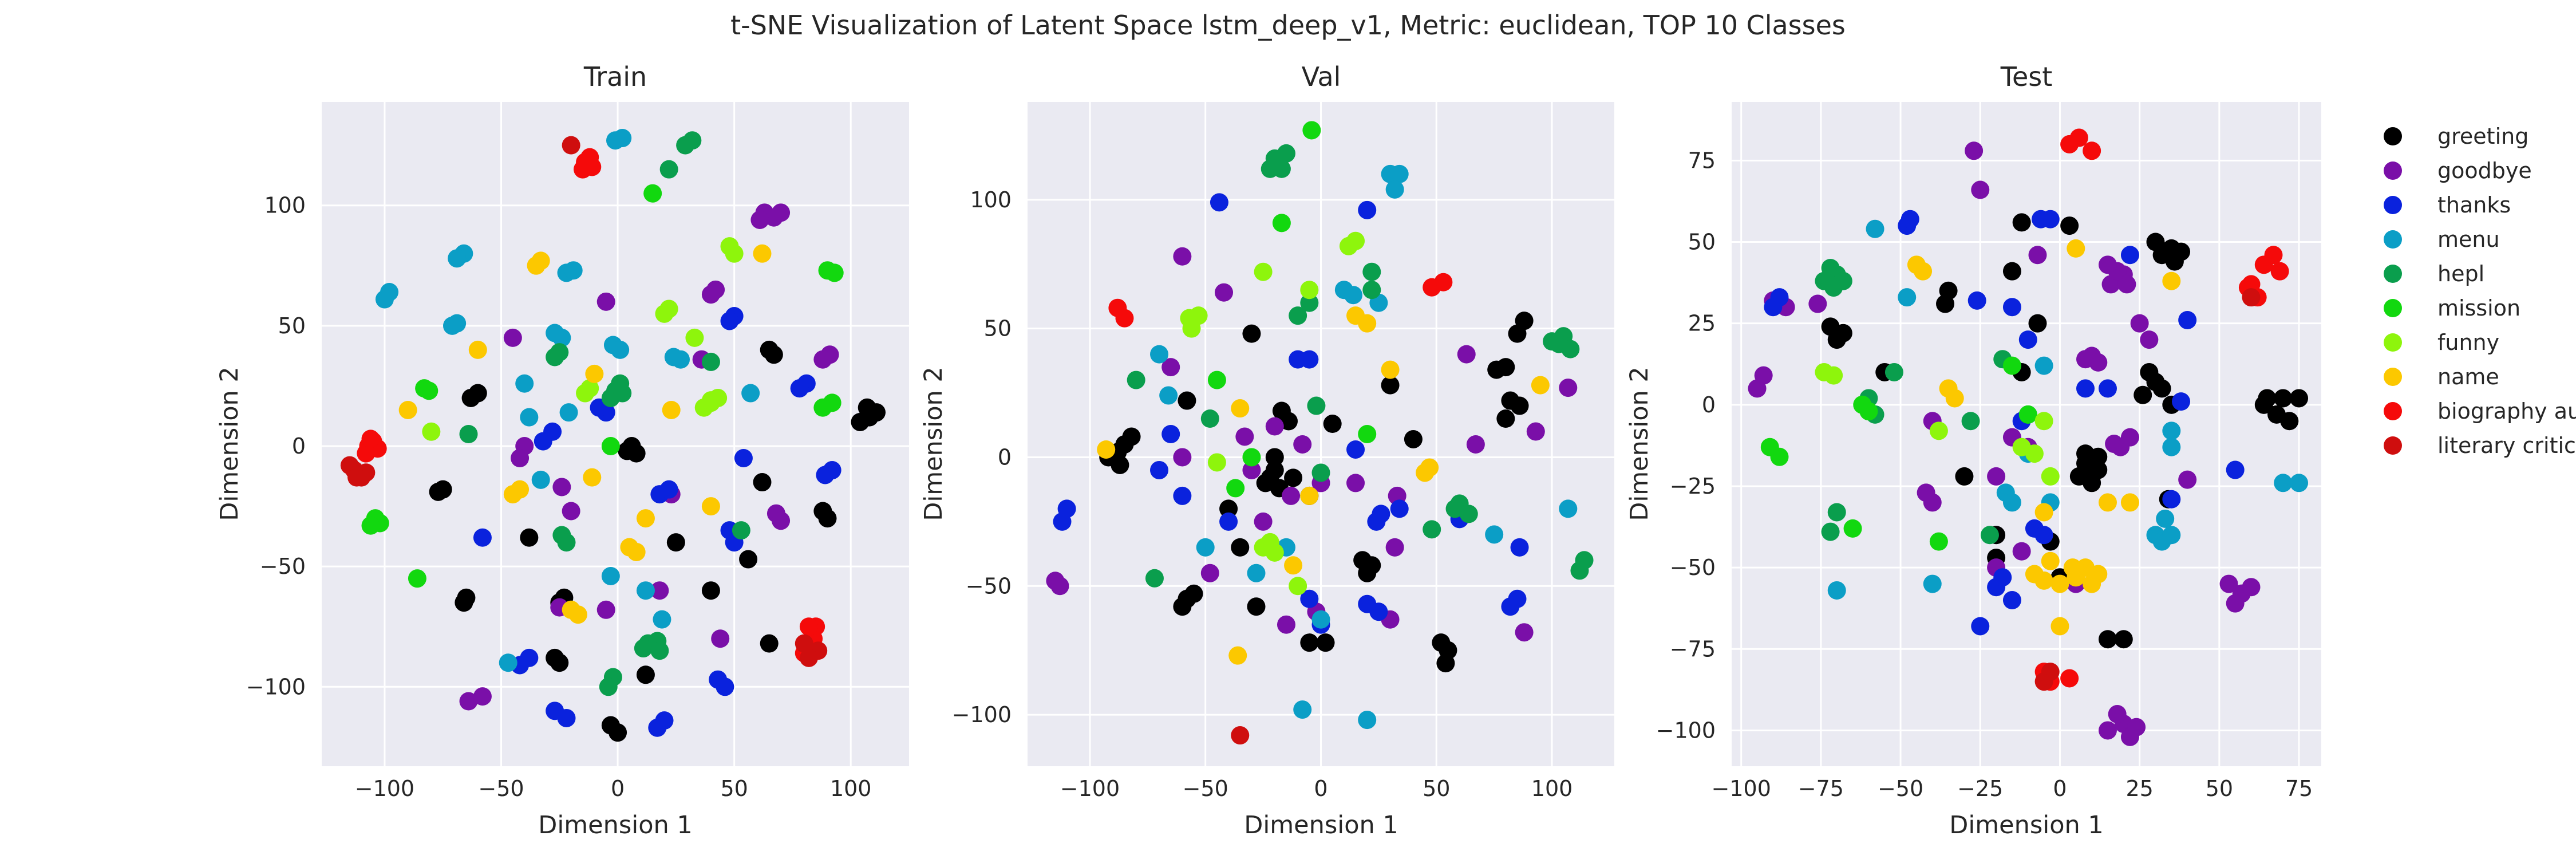  What do you see at coordinates (615, 825) in the screenshot?
I see `train-x-axis-label: Dimension 1` at bounding box center [615, 825].